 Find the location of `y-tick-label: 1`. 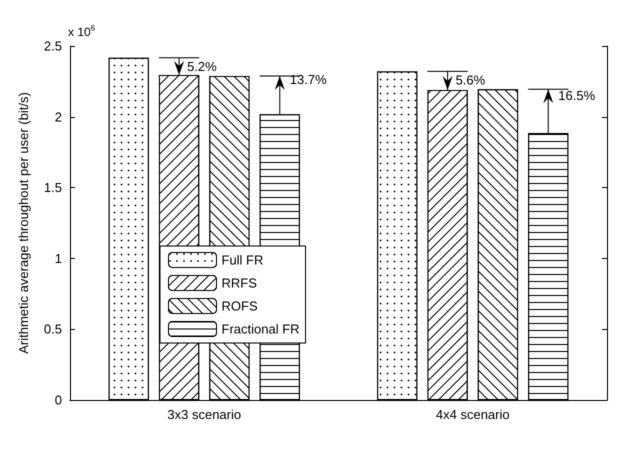

y-tick-label: 1 is located at coordinates (58, 258).